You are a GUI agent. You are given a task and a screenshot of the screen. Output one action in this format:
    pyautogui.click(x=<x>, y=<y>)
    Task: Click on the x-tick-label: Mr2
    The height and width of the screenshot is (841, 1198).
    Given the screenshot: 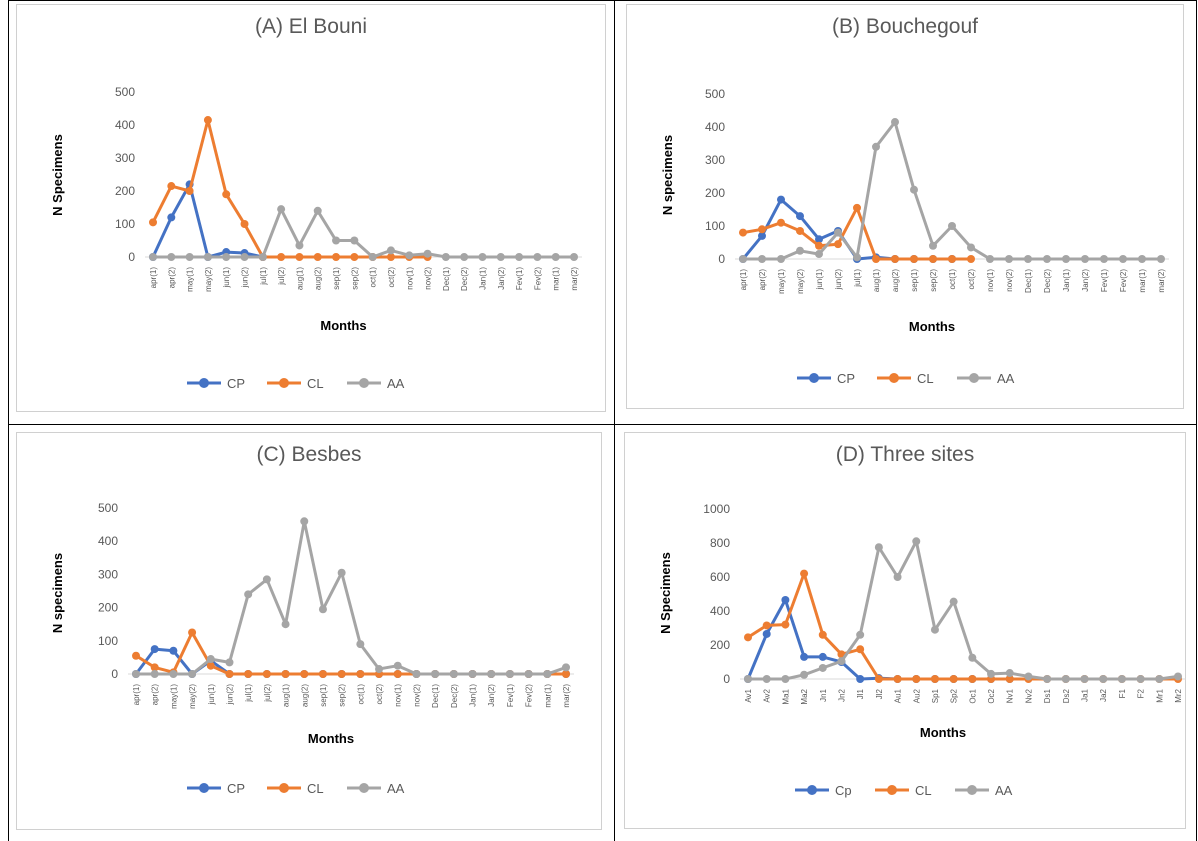 What is the action you would take?
    pyautogui.click(x=1178, y=695)
    